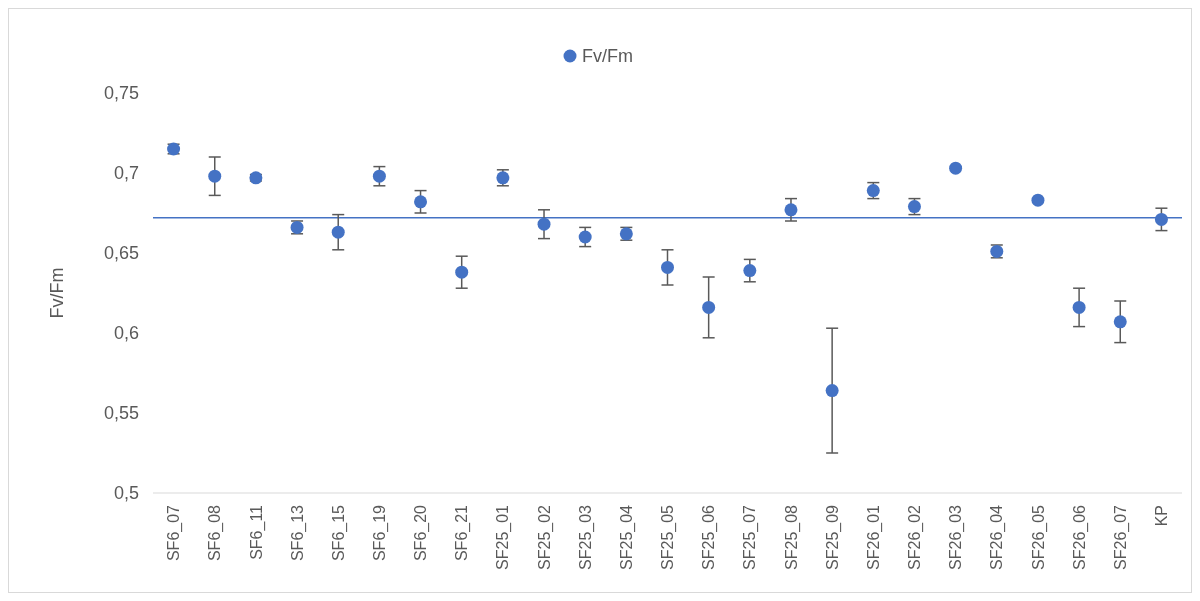 This screenshot has width=1200, height=601. What do you see at coordinates (126, 173) in the screenshot?
I see `y-tick-label: 0,7` at bounding box center [126, 173].